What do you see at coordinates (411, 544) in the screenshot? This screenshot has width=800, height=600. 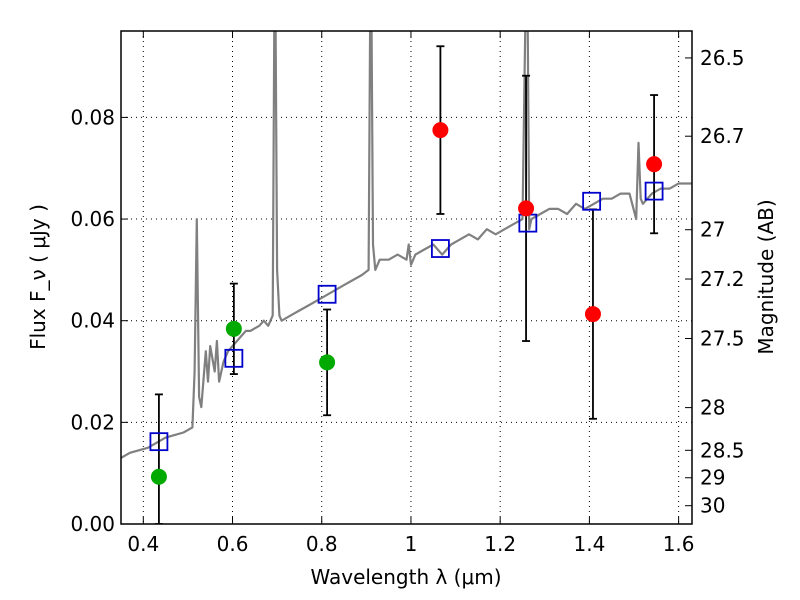 I see `x-tick-label: 1` at bounding box center [411, 544].